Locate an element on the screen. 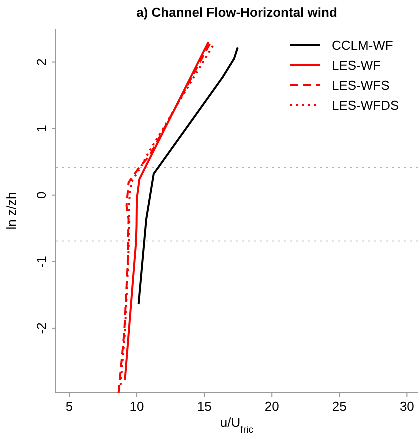  y-tick-label: -2 is located at coordinates (41, 328).